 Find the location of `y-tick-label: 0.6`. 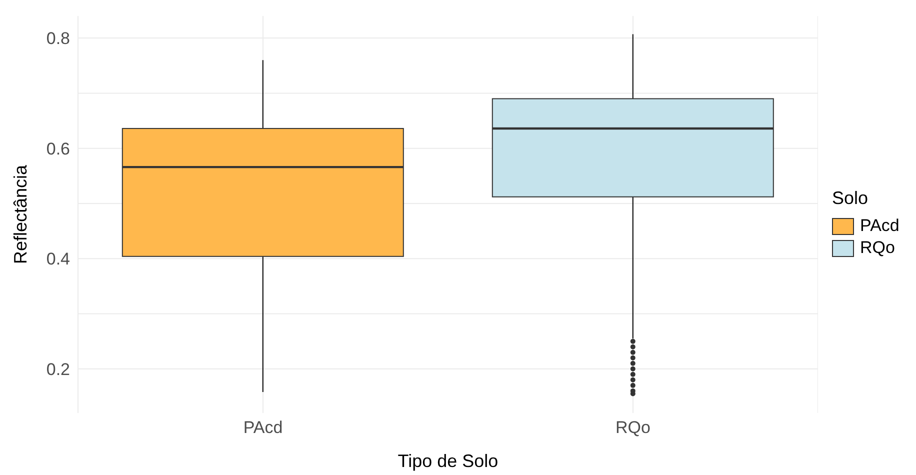

y-tick-label: 0.6 is located at coordinates (58, 148).